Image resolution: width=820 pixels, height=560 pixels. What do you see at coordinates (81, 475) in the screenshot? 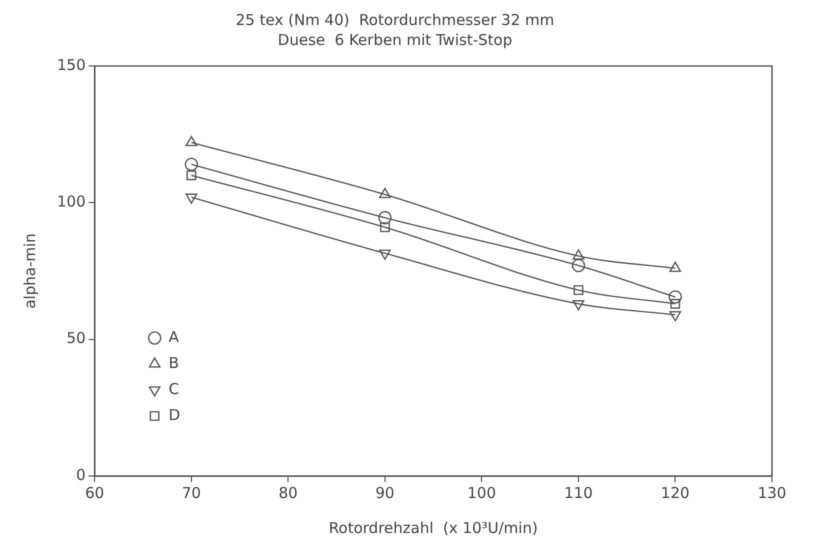
I see `y-tick-label: 0` at bounding box center [81, 475].